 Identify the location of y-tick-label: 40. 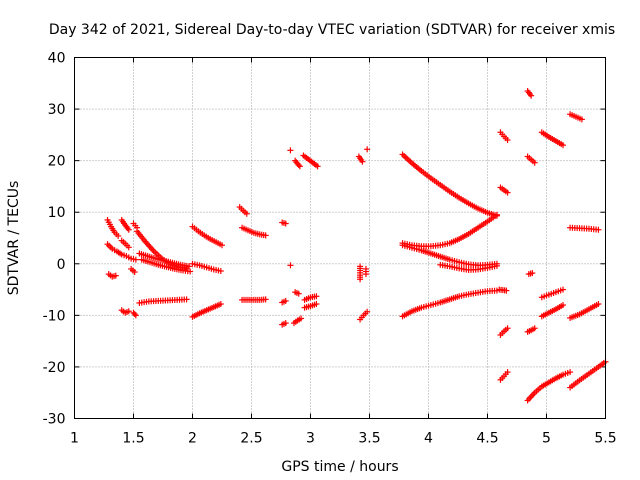
(57, 59).